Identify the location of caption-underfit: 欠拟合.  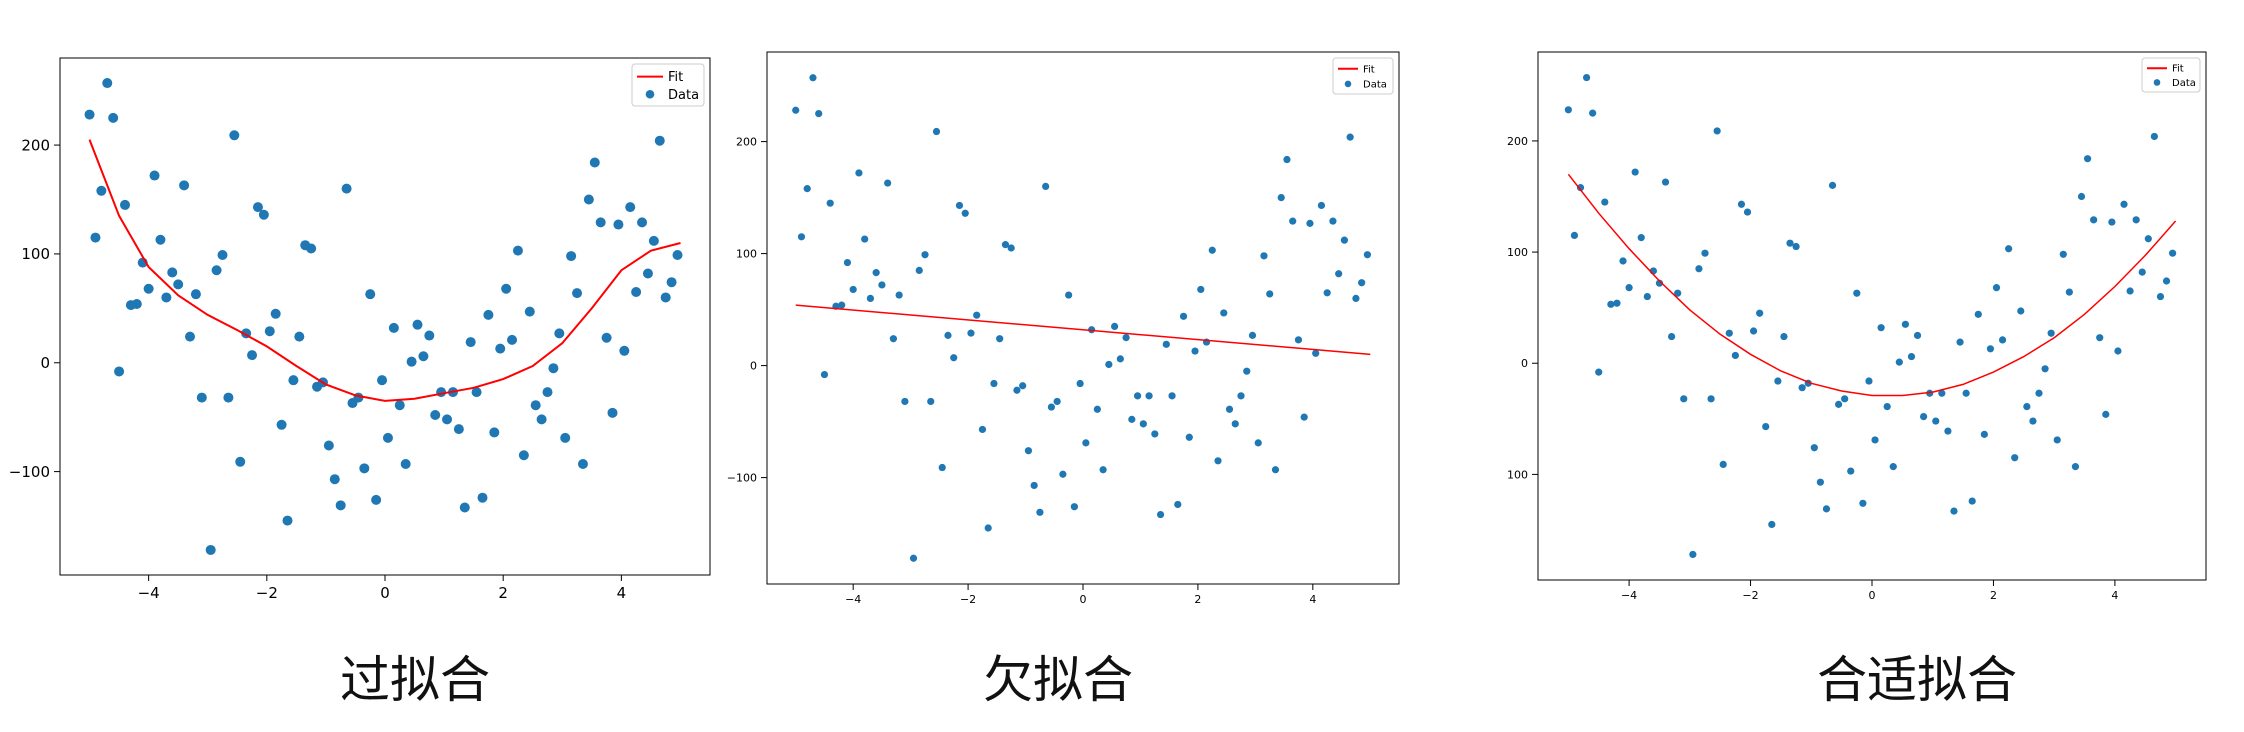
(1058, 680).